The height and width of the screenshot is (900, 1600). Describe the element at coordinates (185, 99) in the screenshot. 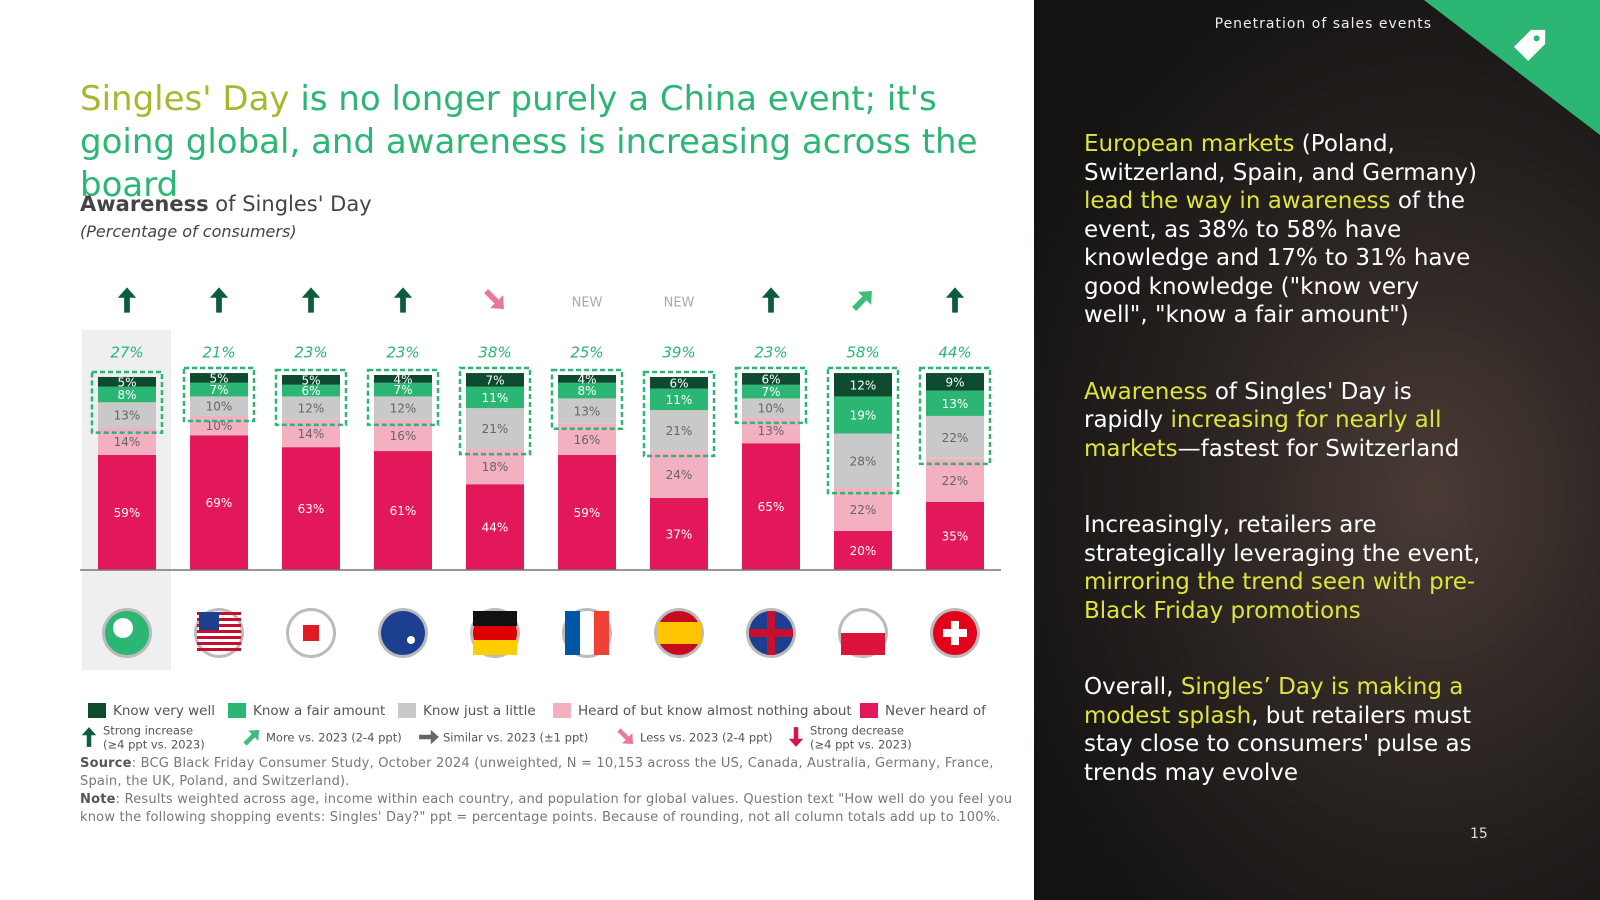

I see `title-part: Singles' Day` at that location.